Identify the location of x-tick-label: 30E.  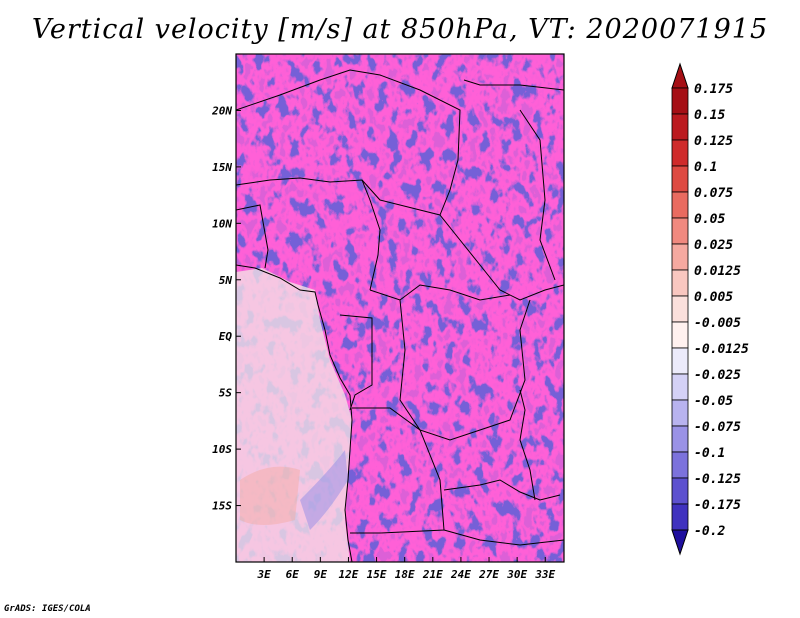
(516, 574).